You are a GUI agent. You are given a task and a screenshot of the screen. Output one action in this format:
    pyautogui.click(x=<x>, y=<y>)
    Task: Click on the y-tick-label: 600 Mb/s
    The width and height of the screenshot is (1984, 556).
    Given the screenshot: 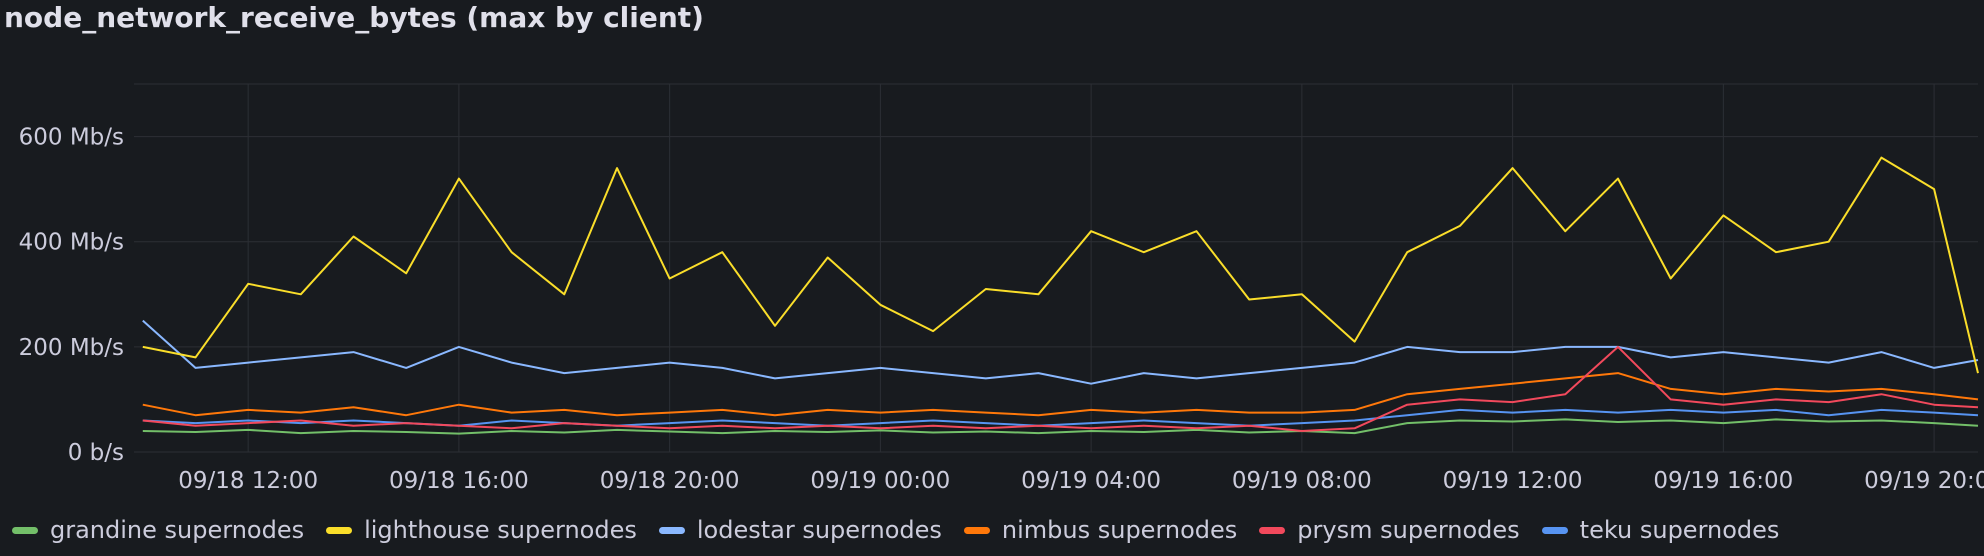 What is the action you would take?
    pyautogui.click(x=71, y=138)
    